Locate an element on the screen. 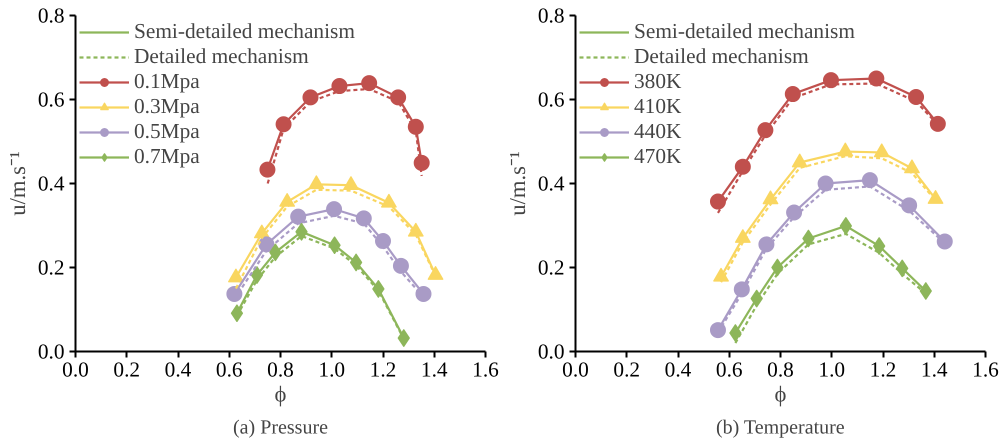 Image resolution: width=1000 pixels, height=443 pixels. legend-label: 0.7Mpa is located at coordinates (167, 156).